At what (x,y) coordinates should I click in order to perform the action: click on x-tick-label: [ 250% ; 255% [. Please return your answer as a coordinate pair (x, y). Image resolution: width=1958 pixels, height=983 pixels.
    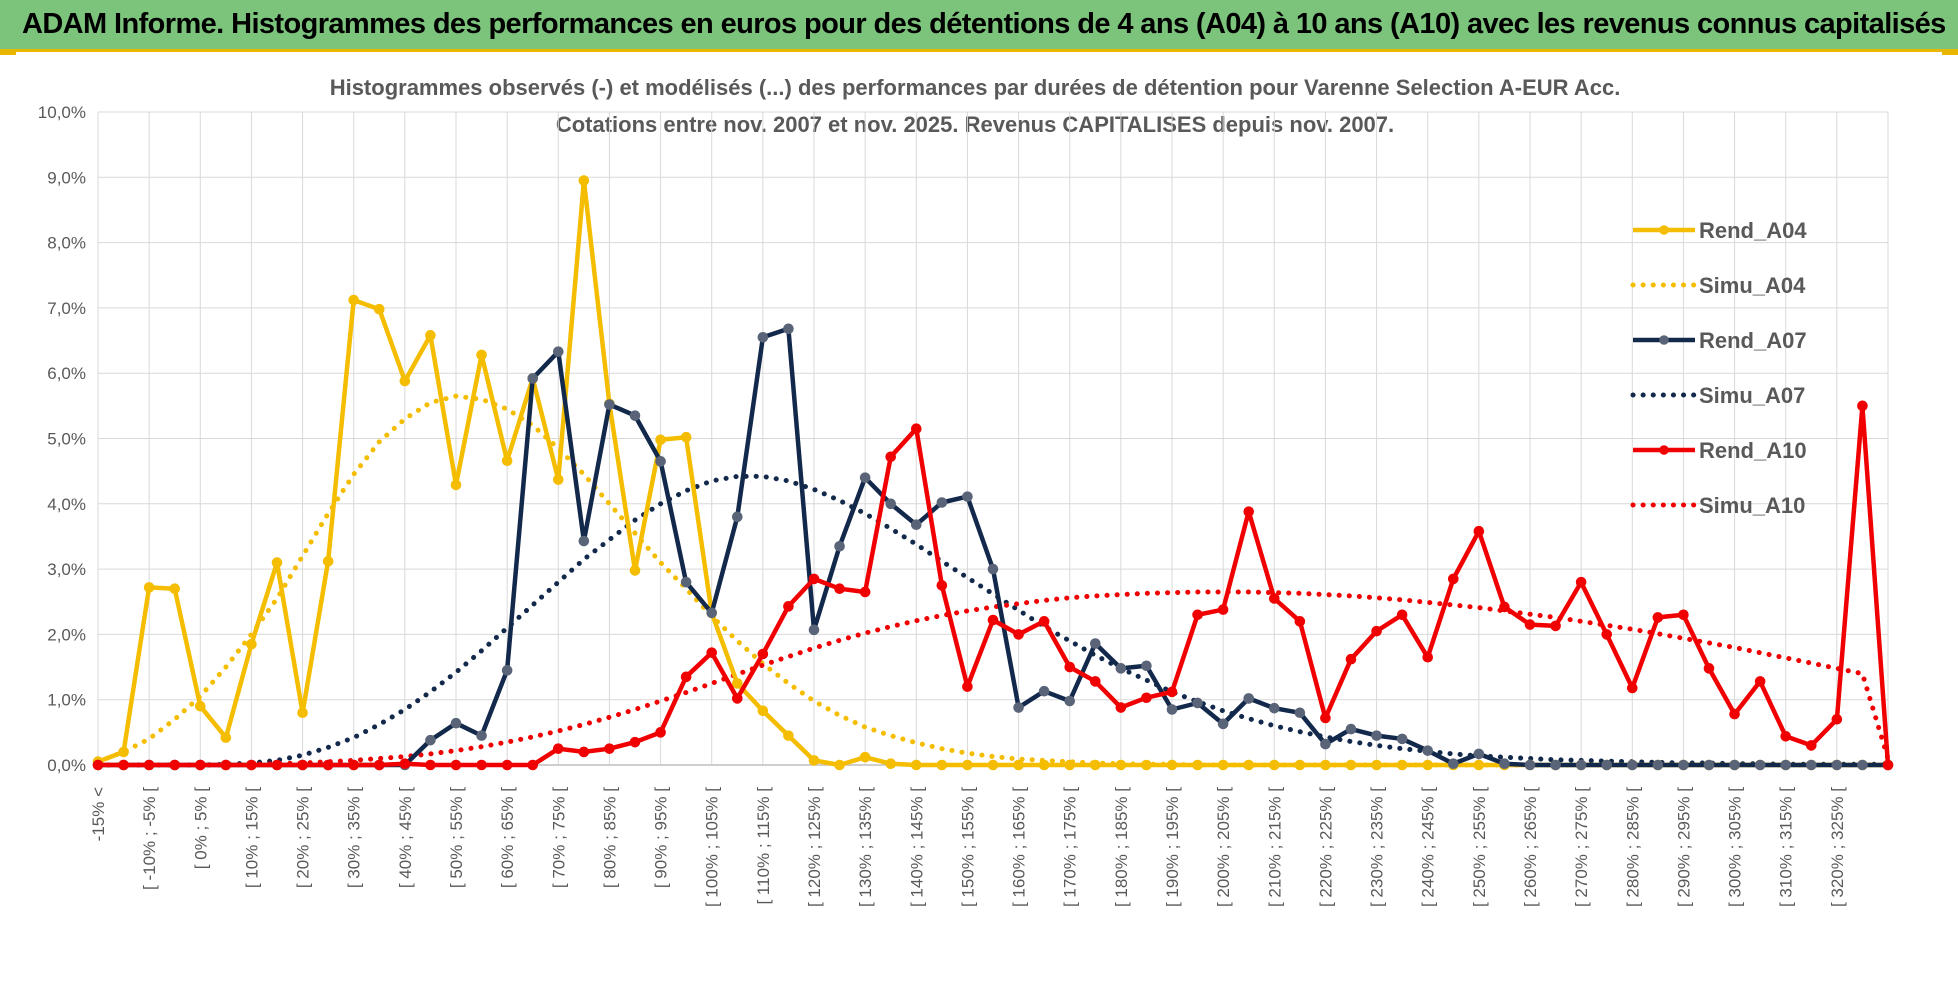
    Looking at the image, I should click on (1479, 847).